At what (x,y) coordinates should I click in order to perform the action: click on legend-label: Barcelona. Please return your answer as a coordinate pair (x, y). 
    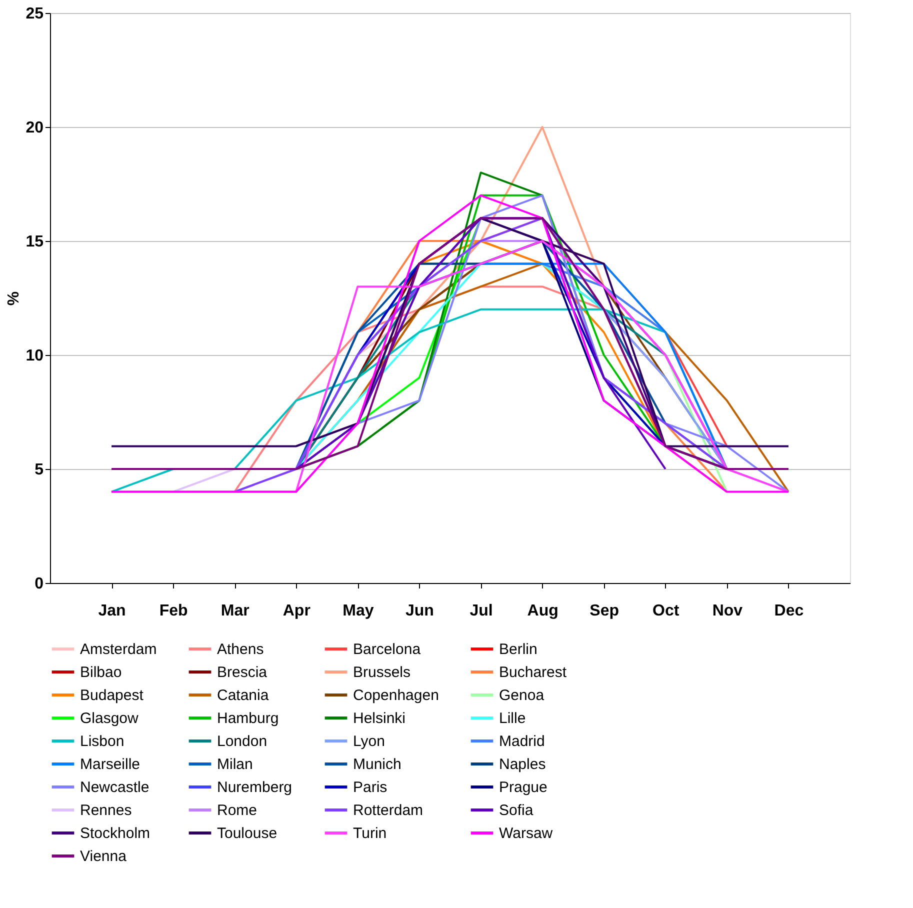
    Looking at the image, I should click on (387, 649).